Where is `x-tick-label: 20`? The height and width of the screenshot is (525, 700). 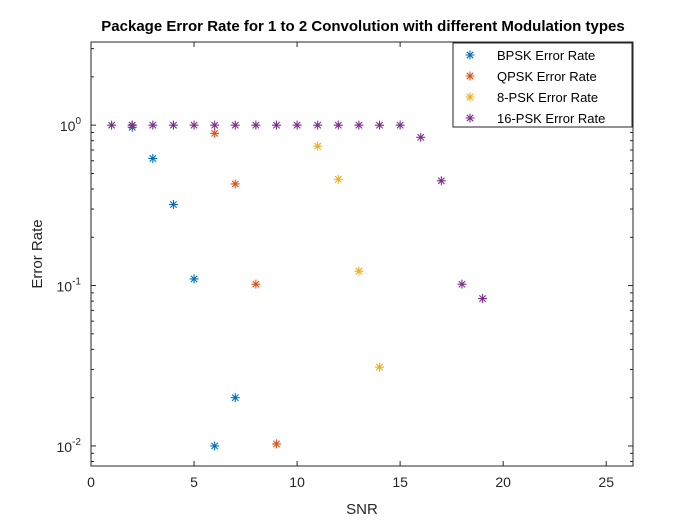
x-tick-label: 20 is located at coordinates (503, 482).